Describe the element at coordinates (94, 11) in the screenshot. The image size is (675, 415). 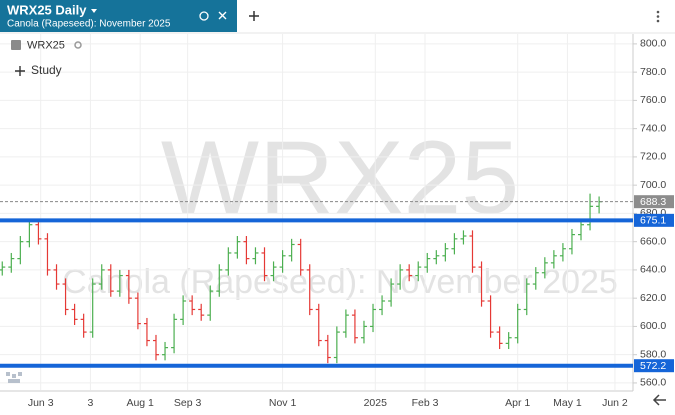
I see `tab-dropdown-icon` at that location.